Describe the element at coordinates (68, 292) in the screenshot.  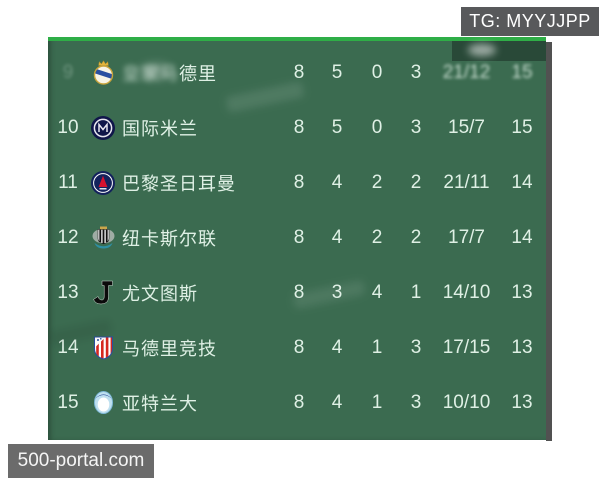
I see `rank-number: 13` at that location.